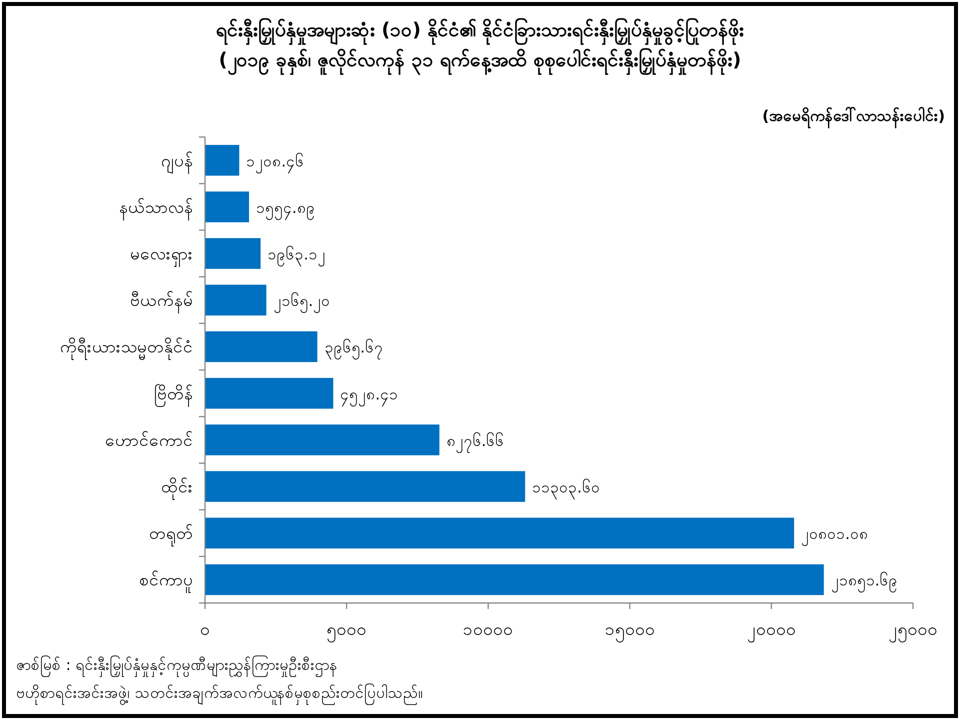 The width and height of the screenshot is (960, 720). What do you see at coordinates (864, 582) in the screenshot?
I see `data-label: ၂၁၈၅၁.၆၉` at bounding box center [864, 582].